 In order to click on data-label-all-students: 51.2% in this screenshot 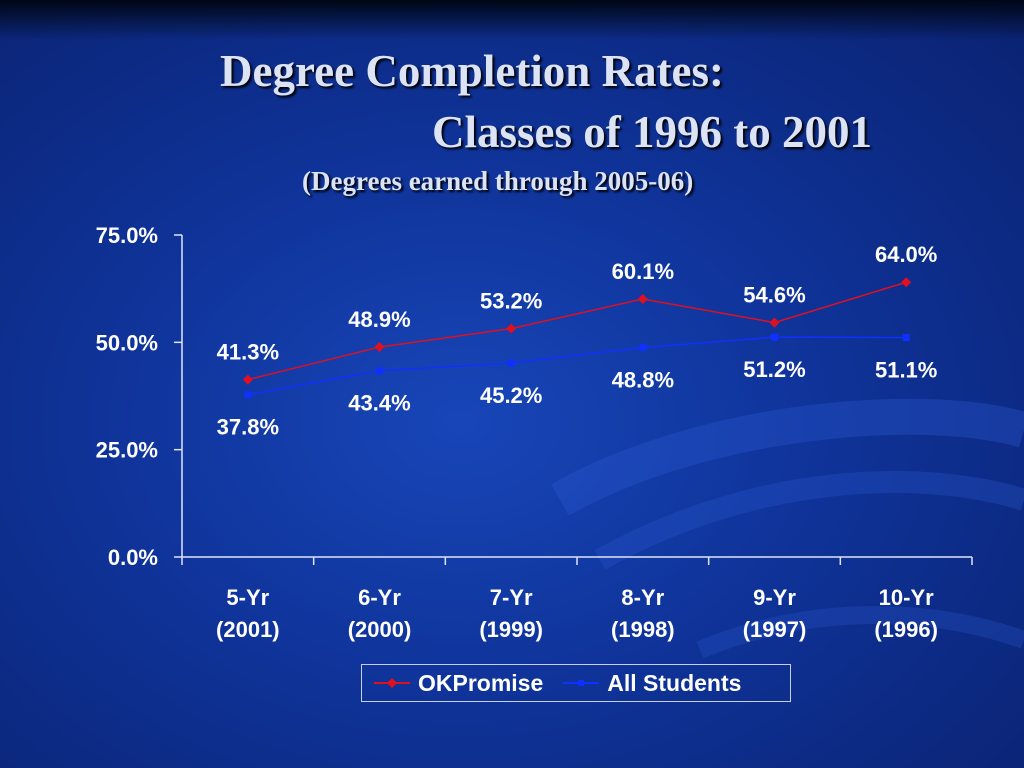, I will do `click(774, 369)`.